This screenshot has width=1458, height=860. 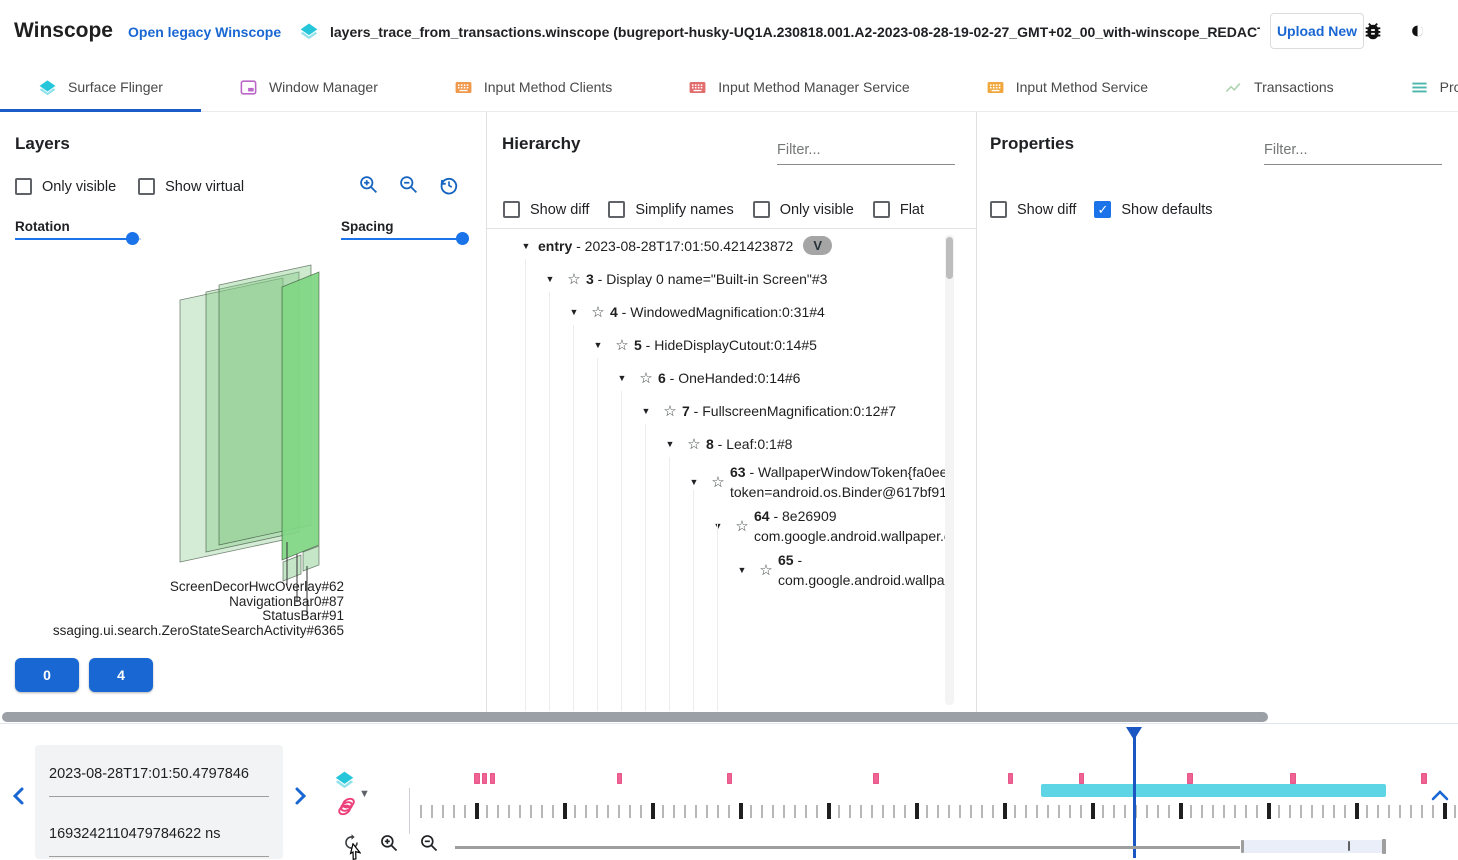 What do you see at coordinates (949, 470) in the screenshot?
I see `hierarchy-scrollbar` at bounding box center [949, 470].